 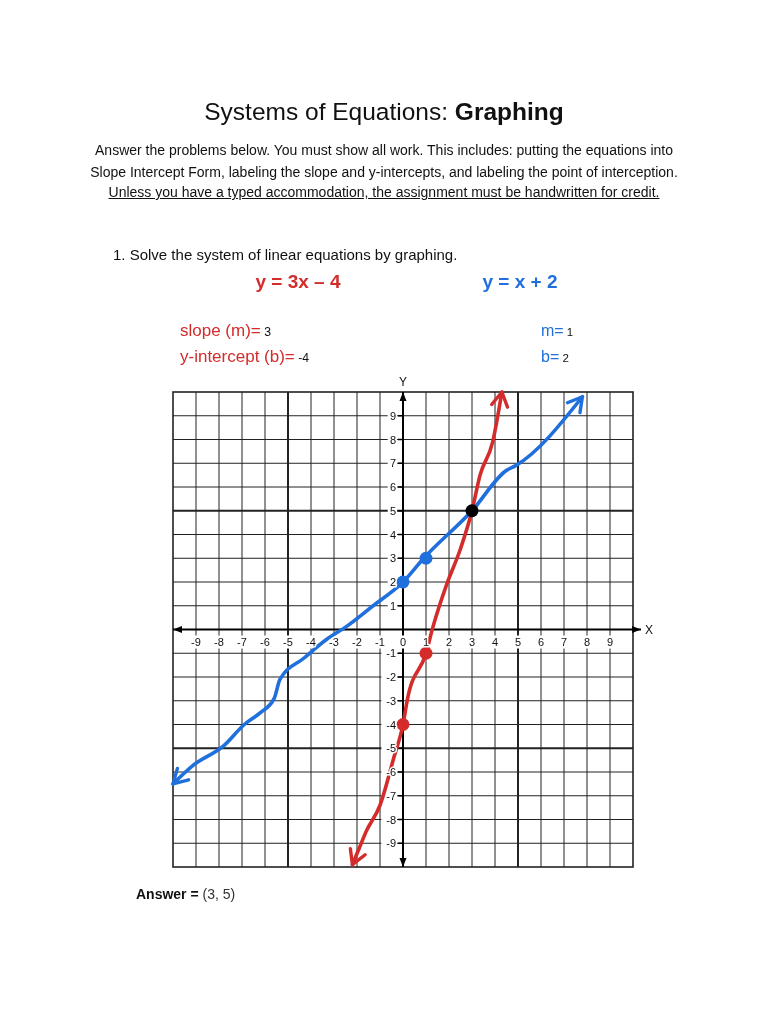 What do you see at coordinates (391, 843) in the screenshot?
I see `y-tick-label: -9` at bounding box center [391, 843].